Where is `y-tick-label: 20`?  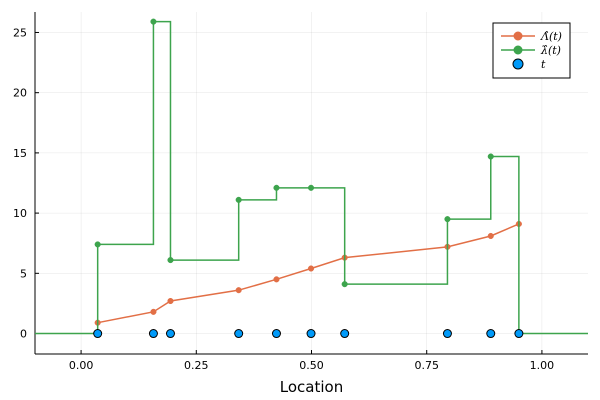
y-tick-label: 20 is located at coordinates (20, 93).